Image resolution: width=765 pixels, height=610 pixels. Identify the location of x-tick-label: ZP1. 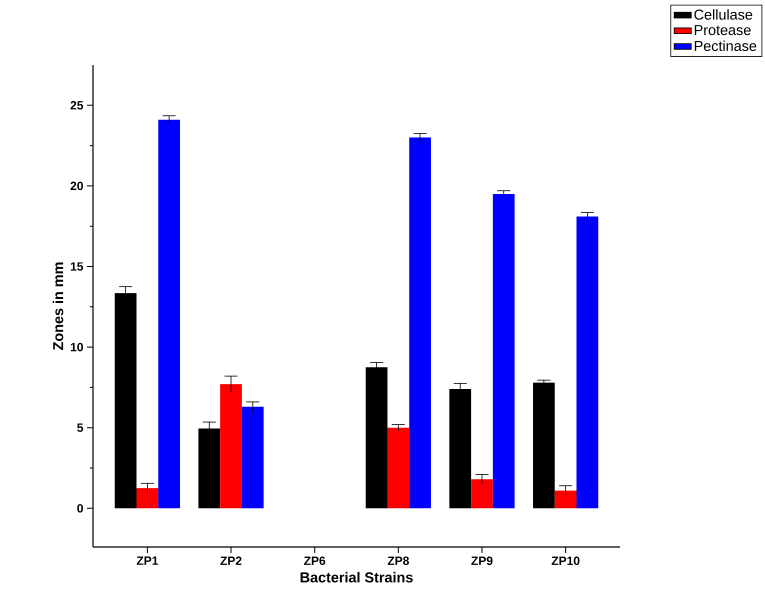
(147, 560).